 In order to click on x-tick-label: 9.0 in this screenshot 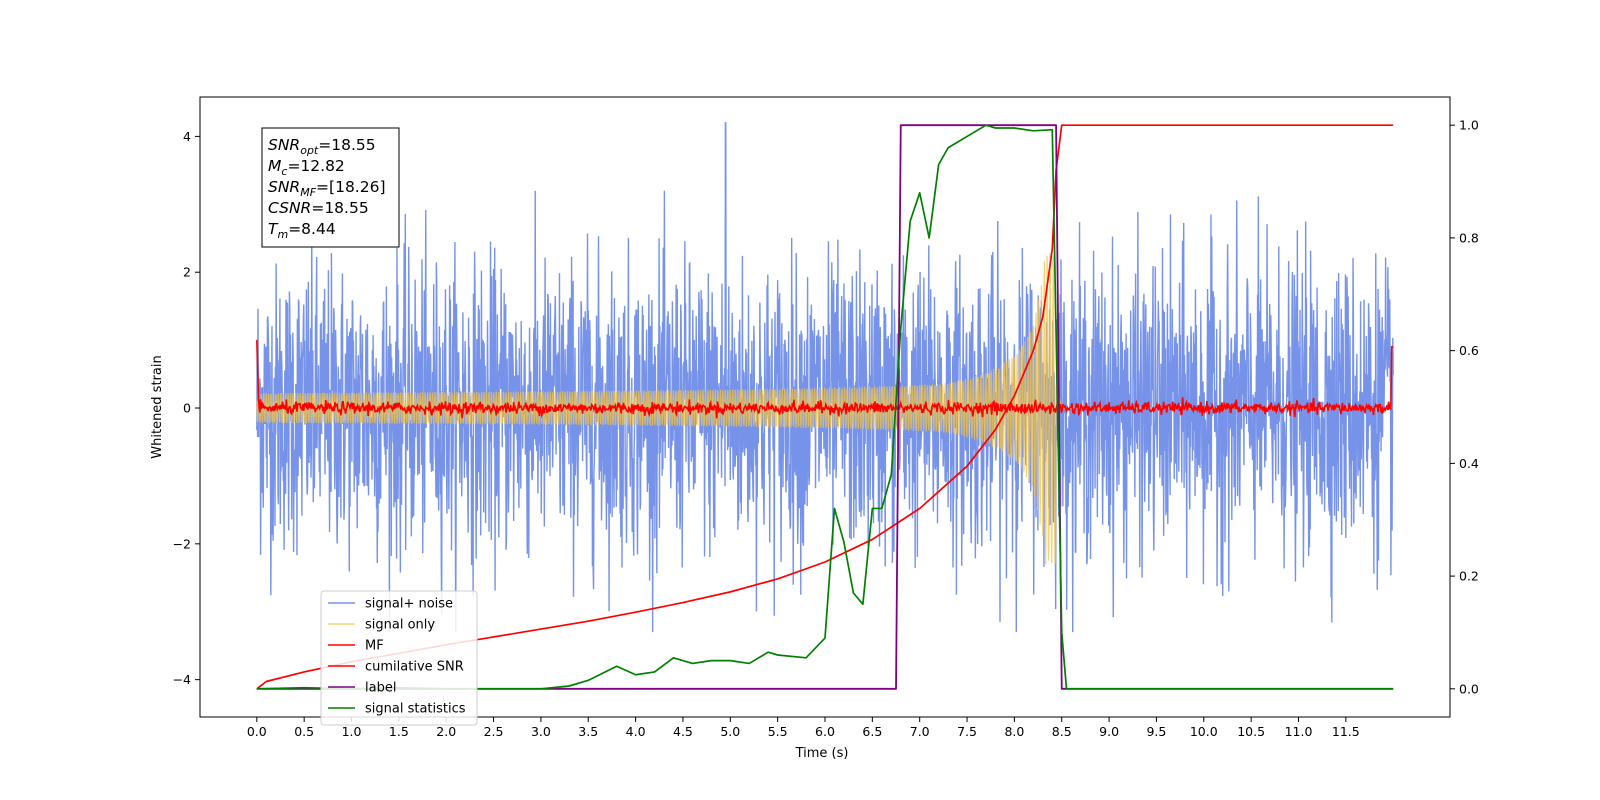, I will do `click(1109, 731)`.